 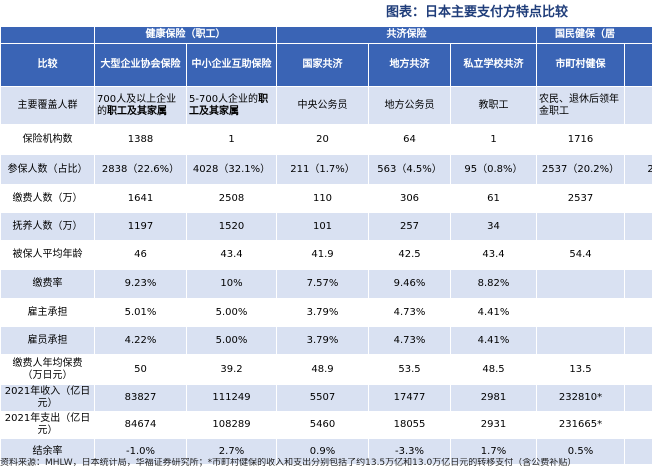 What do you see at coordinates (493, 65) in the screenshot?
I see `header-private-school: 私立学校共济` at bounding box center [493, 65].